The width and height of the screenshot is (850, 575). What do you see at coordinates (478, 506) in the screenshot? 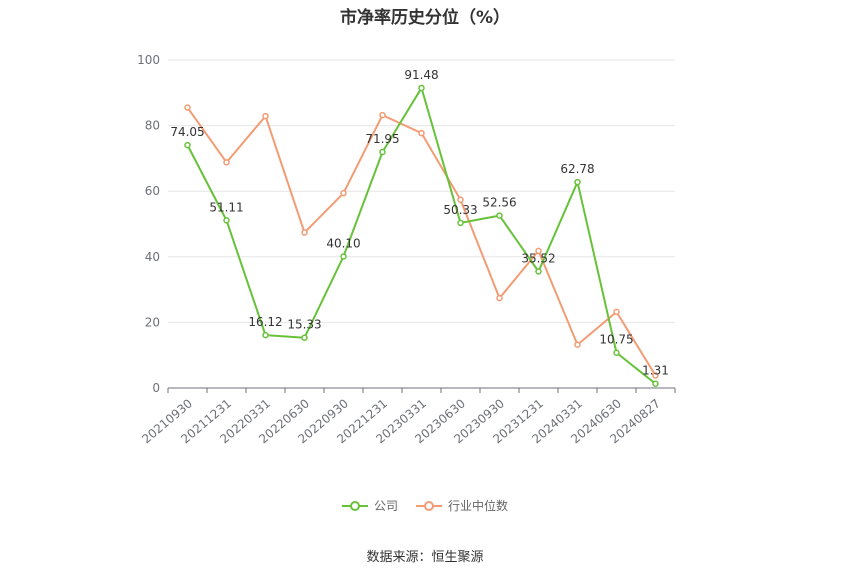
I see `legend-industry-label: 行业中位数` at bounding box center [478, 506].